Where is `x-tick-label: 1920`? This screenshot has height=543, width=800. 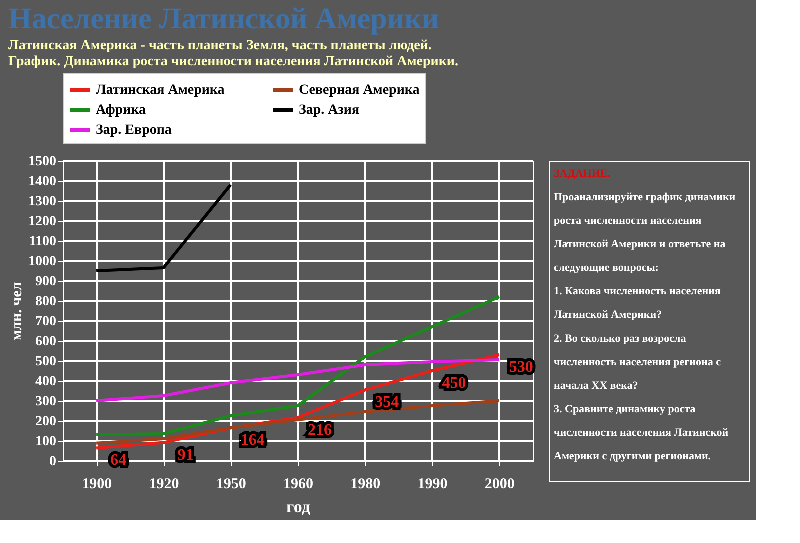 x-tick-label: 1920 is located at coordinates (164, 484).